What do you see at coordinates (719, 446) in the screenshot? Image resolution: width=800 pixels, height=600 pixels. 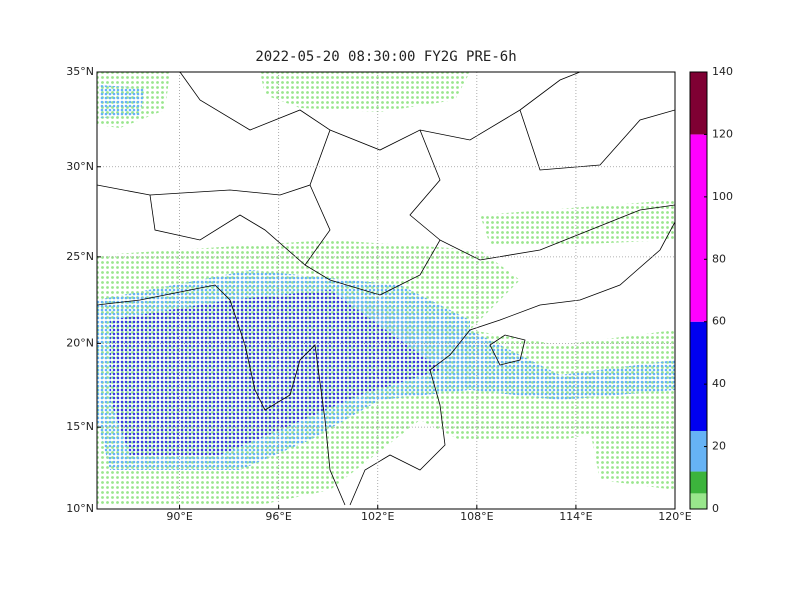 I see `colorbar-tick-label: 20` at bounding box center [719, 446].